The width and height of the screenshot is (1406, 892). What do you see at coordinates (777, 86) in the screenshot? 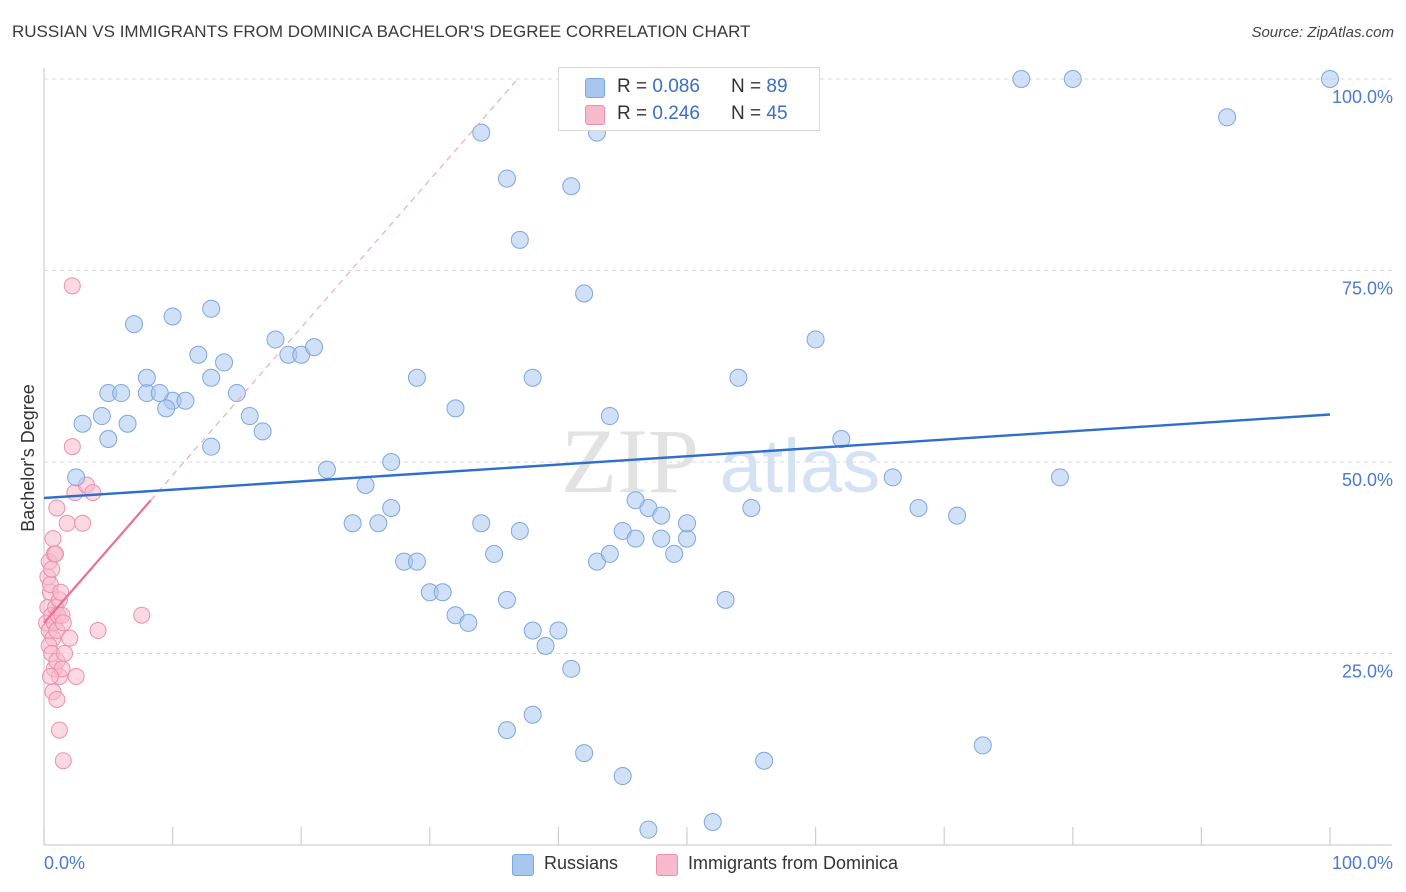
I see `n-value: 89` at bounding box center [777, 86].